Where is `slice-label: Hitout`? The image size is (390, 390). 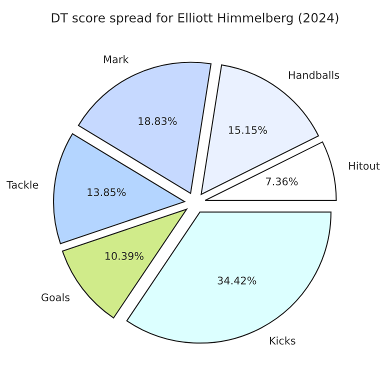
slice-label: Hitout is located at coordinates (364, 166).